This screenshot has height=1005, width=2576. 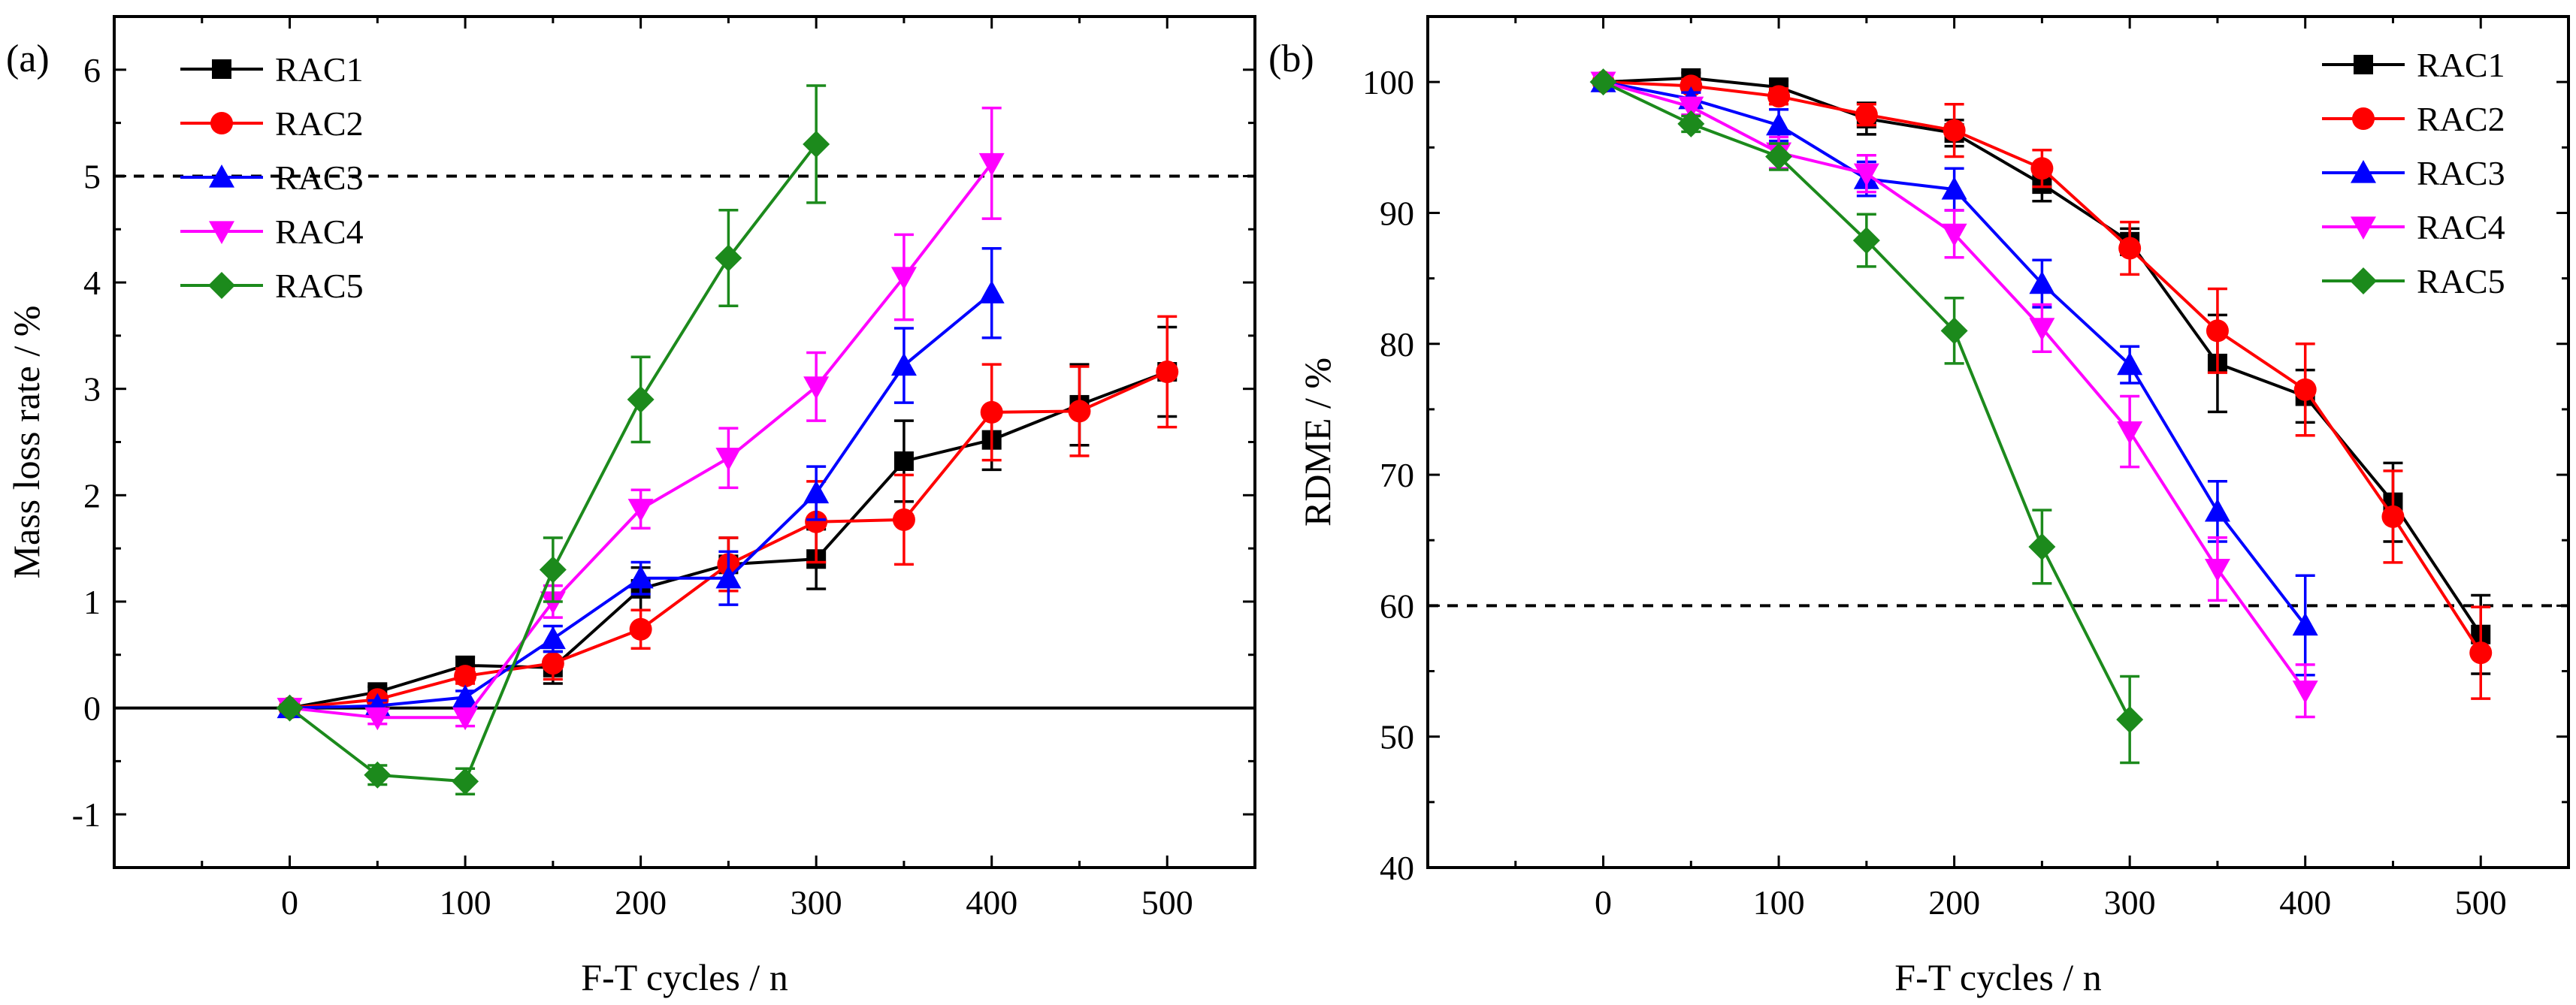 I want to click on a-y-tick-label: 4, so click(x=92, y=283).